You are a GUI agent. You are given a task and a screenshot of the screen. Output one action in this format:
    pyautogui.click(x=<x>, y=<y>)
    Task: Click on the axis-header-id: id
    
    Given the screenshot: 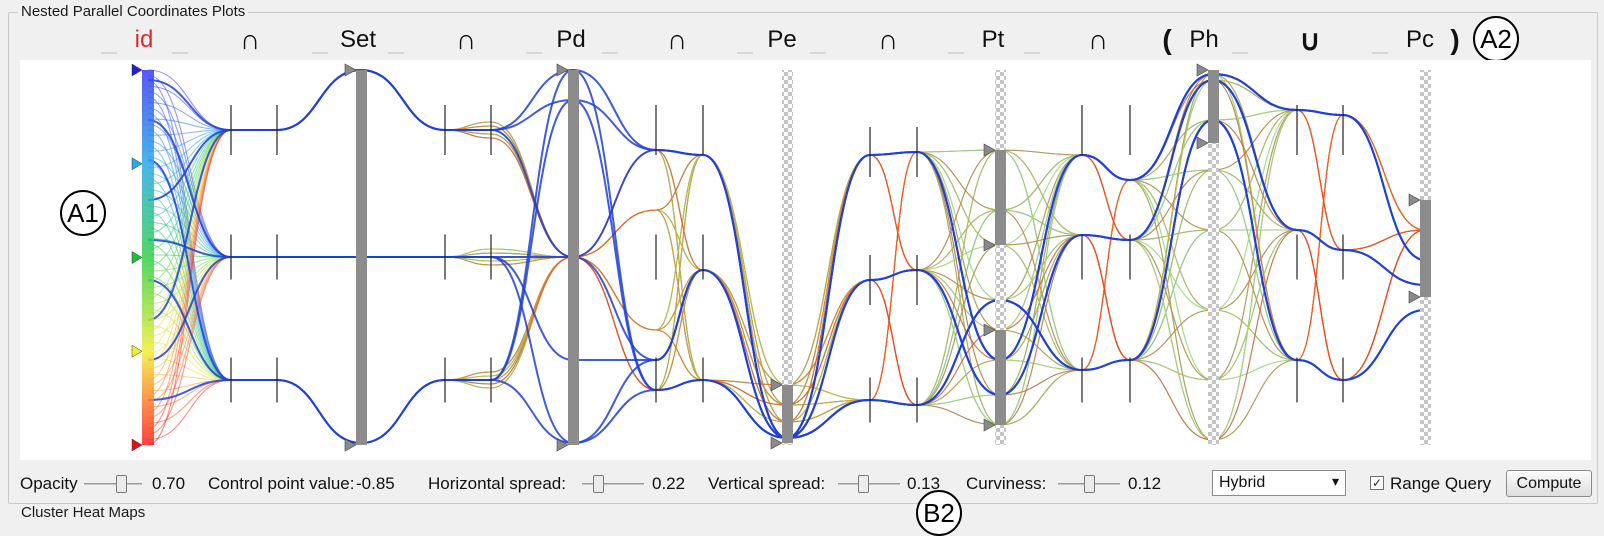 What is the action you would take?
    pyautogui.click(x=144, y=39)
    